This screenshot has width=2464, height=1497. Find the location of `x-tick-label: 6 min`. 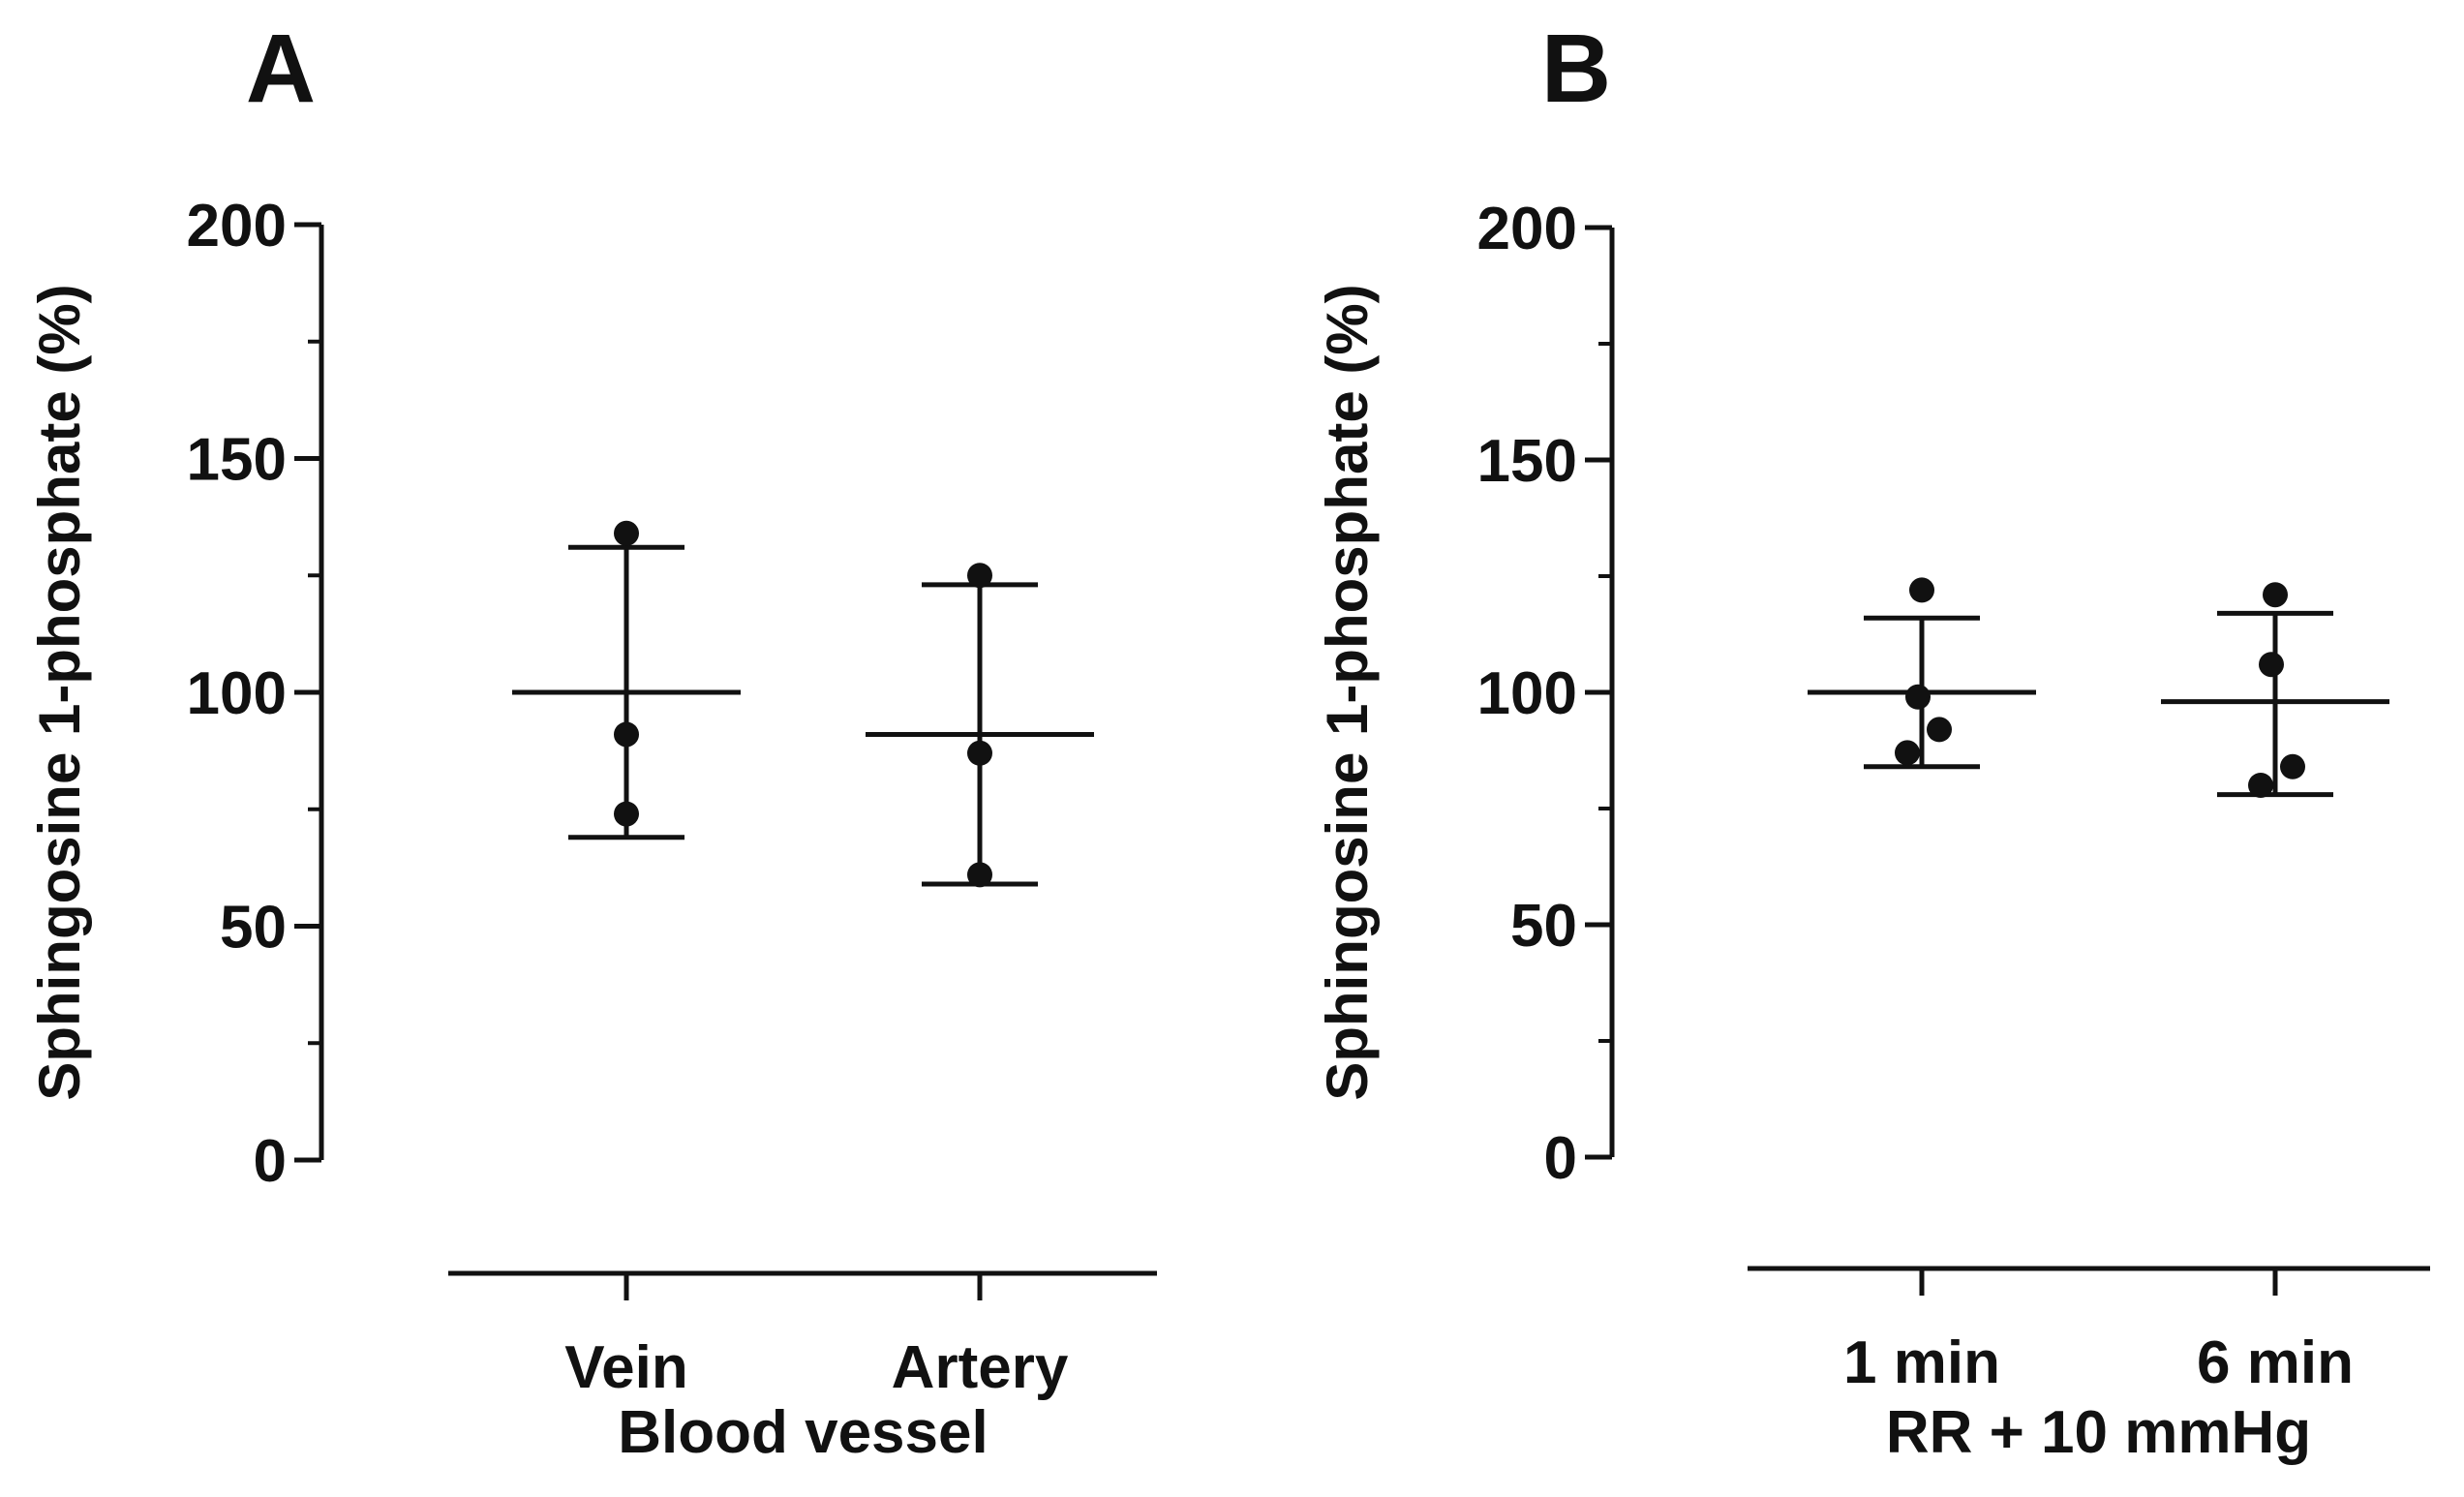

x-tick-label: 6 min is located at coordinates (2275, 1363).